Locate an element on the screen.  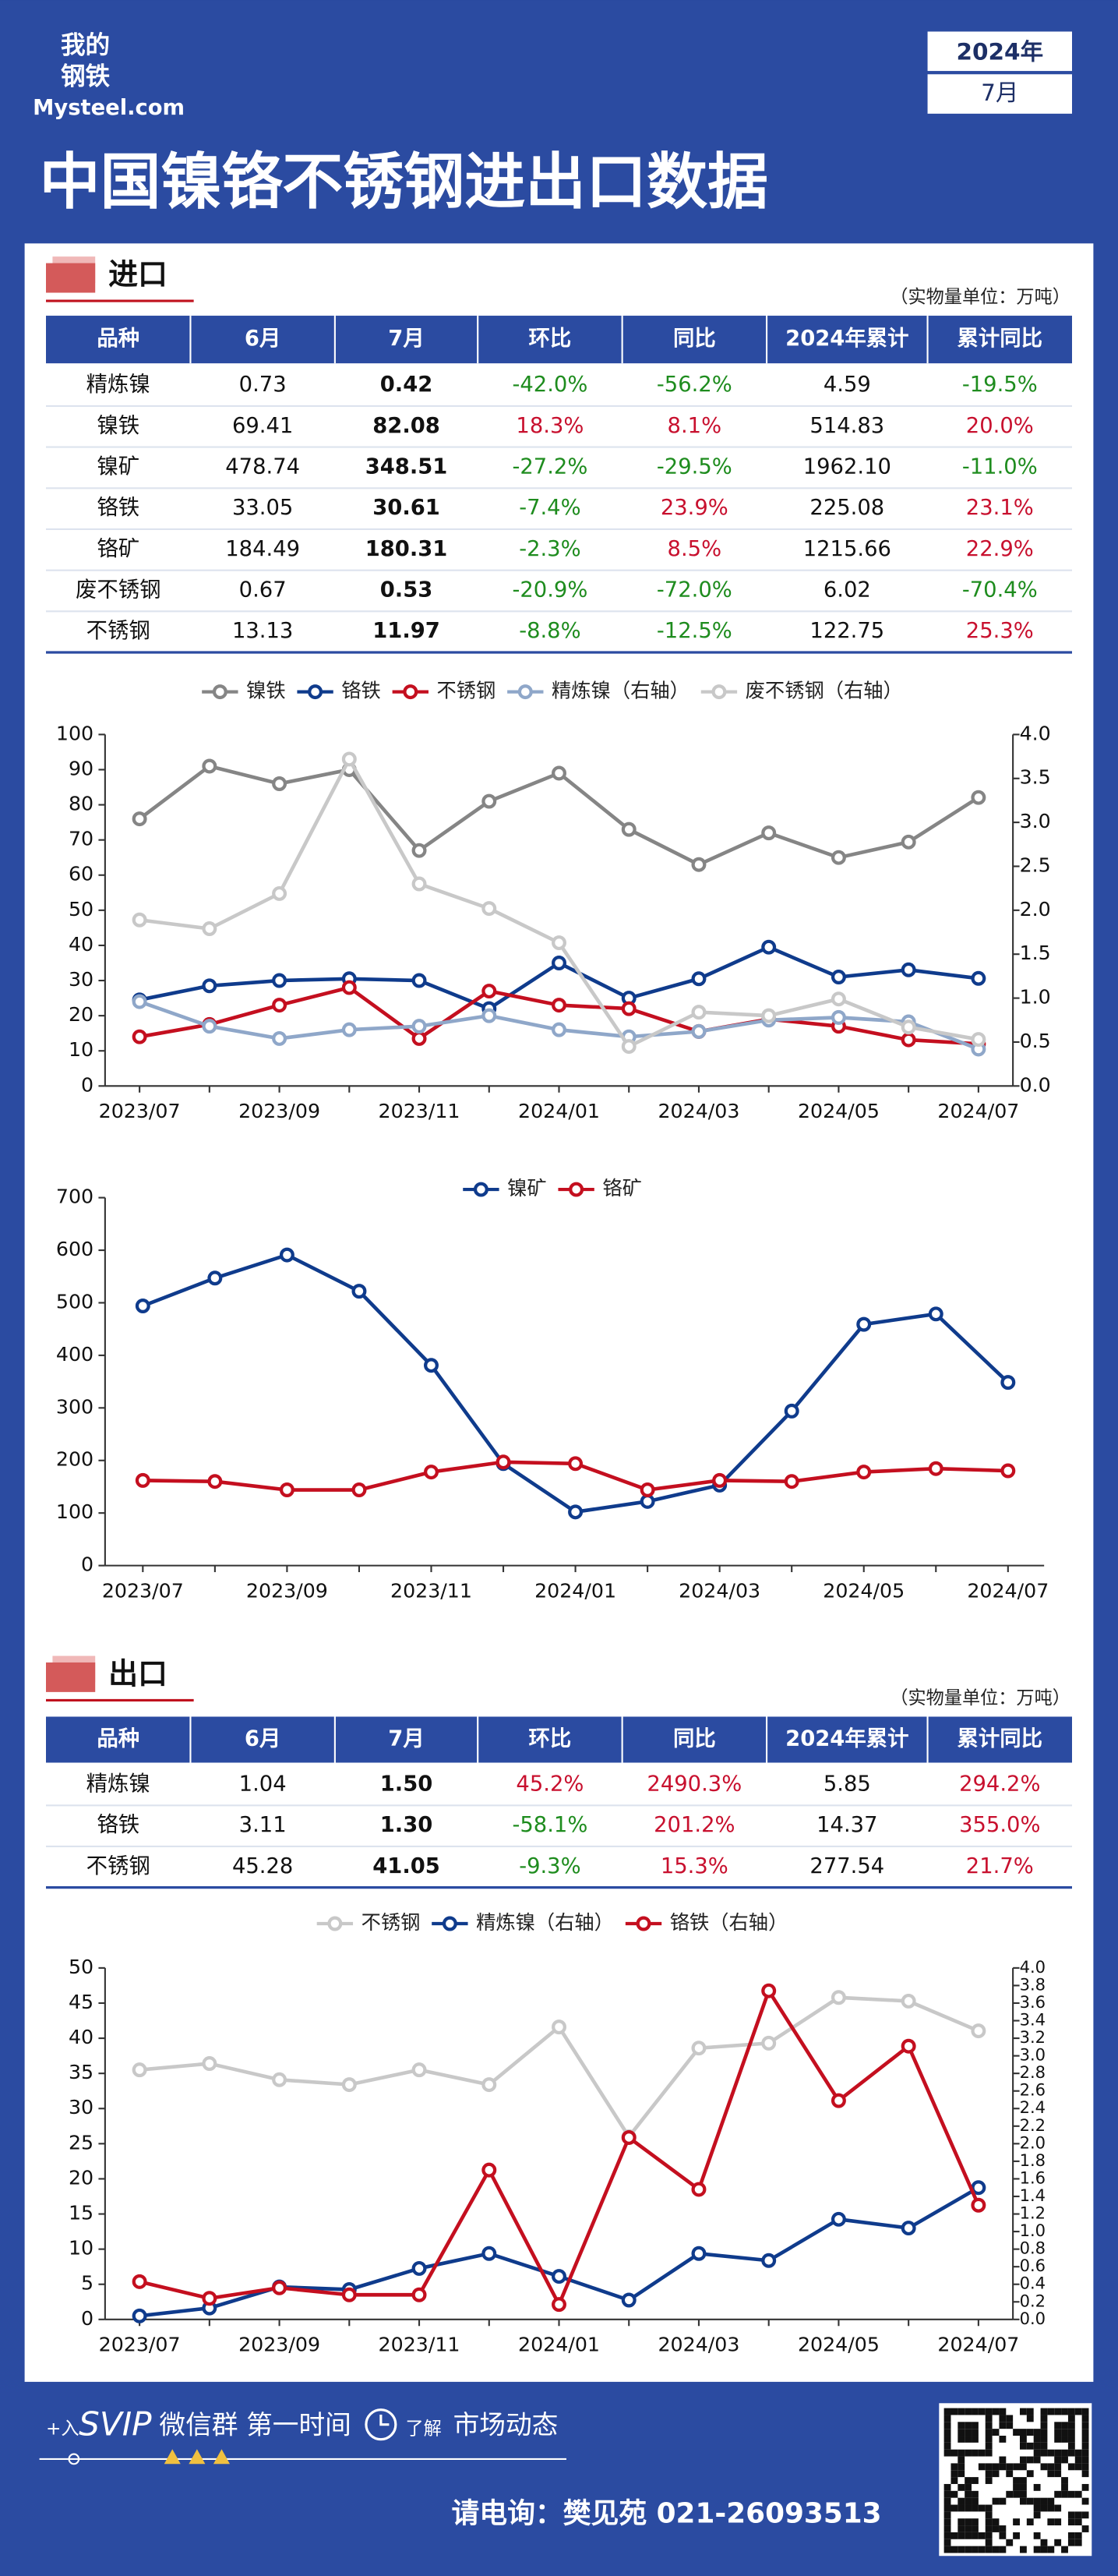
y-tick-label: 30 is located at coordinates (81, 979).